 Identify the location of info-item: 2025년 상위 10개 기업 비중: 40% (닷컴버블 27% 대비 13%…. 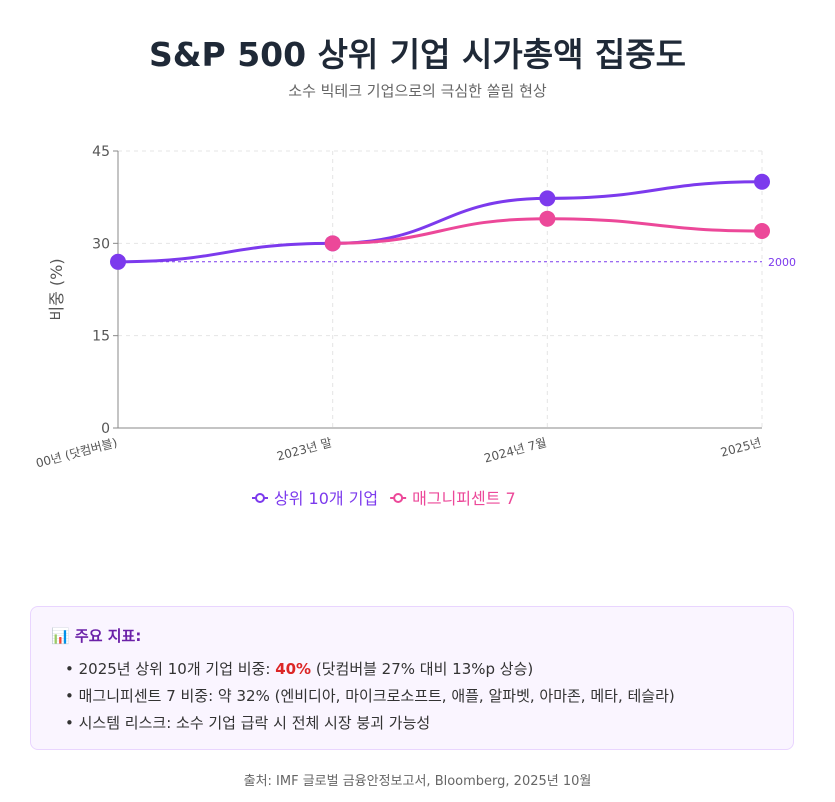
(419, 669).